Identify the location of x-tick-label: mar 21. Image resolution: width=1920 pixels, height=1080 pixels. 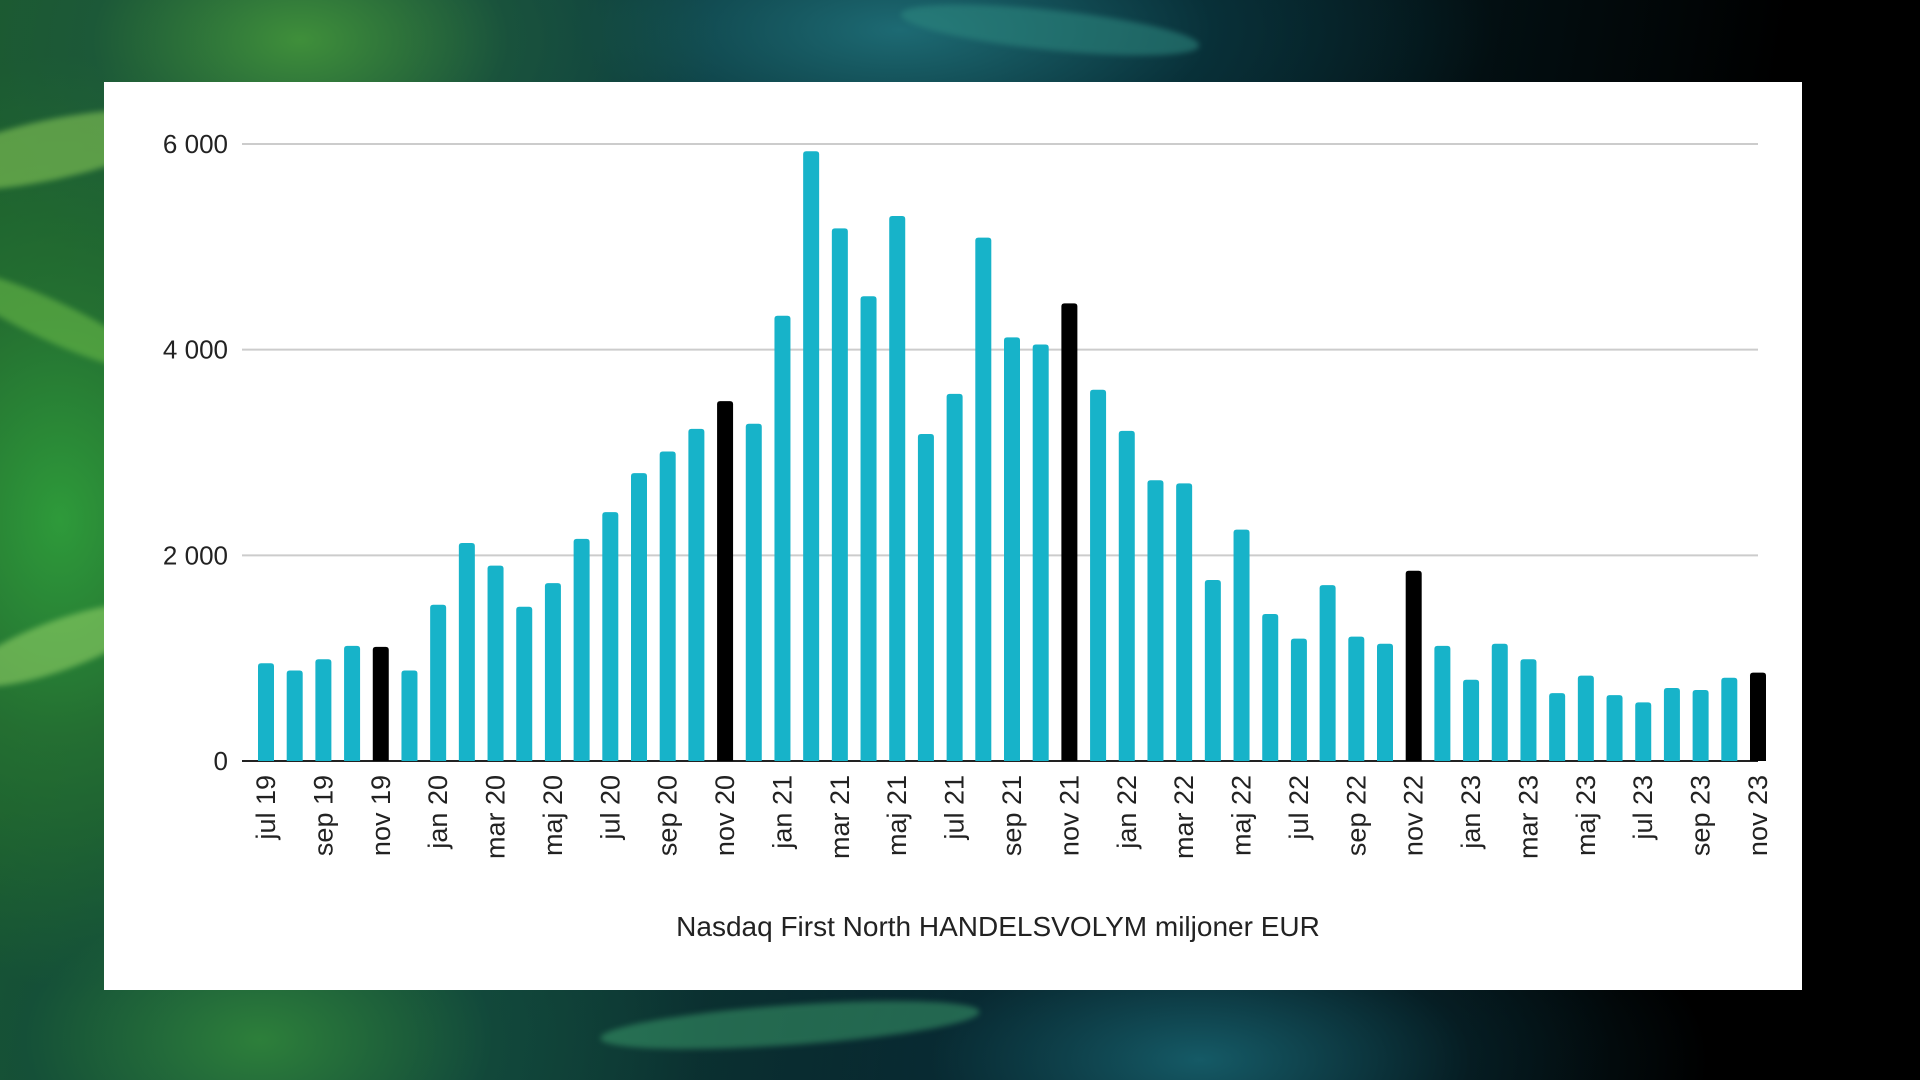
(840, 817).